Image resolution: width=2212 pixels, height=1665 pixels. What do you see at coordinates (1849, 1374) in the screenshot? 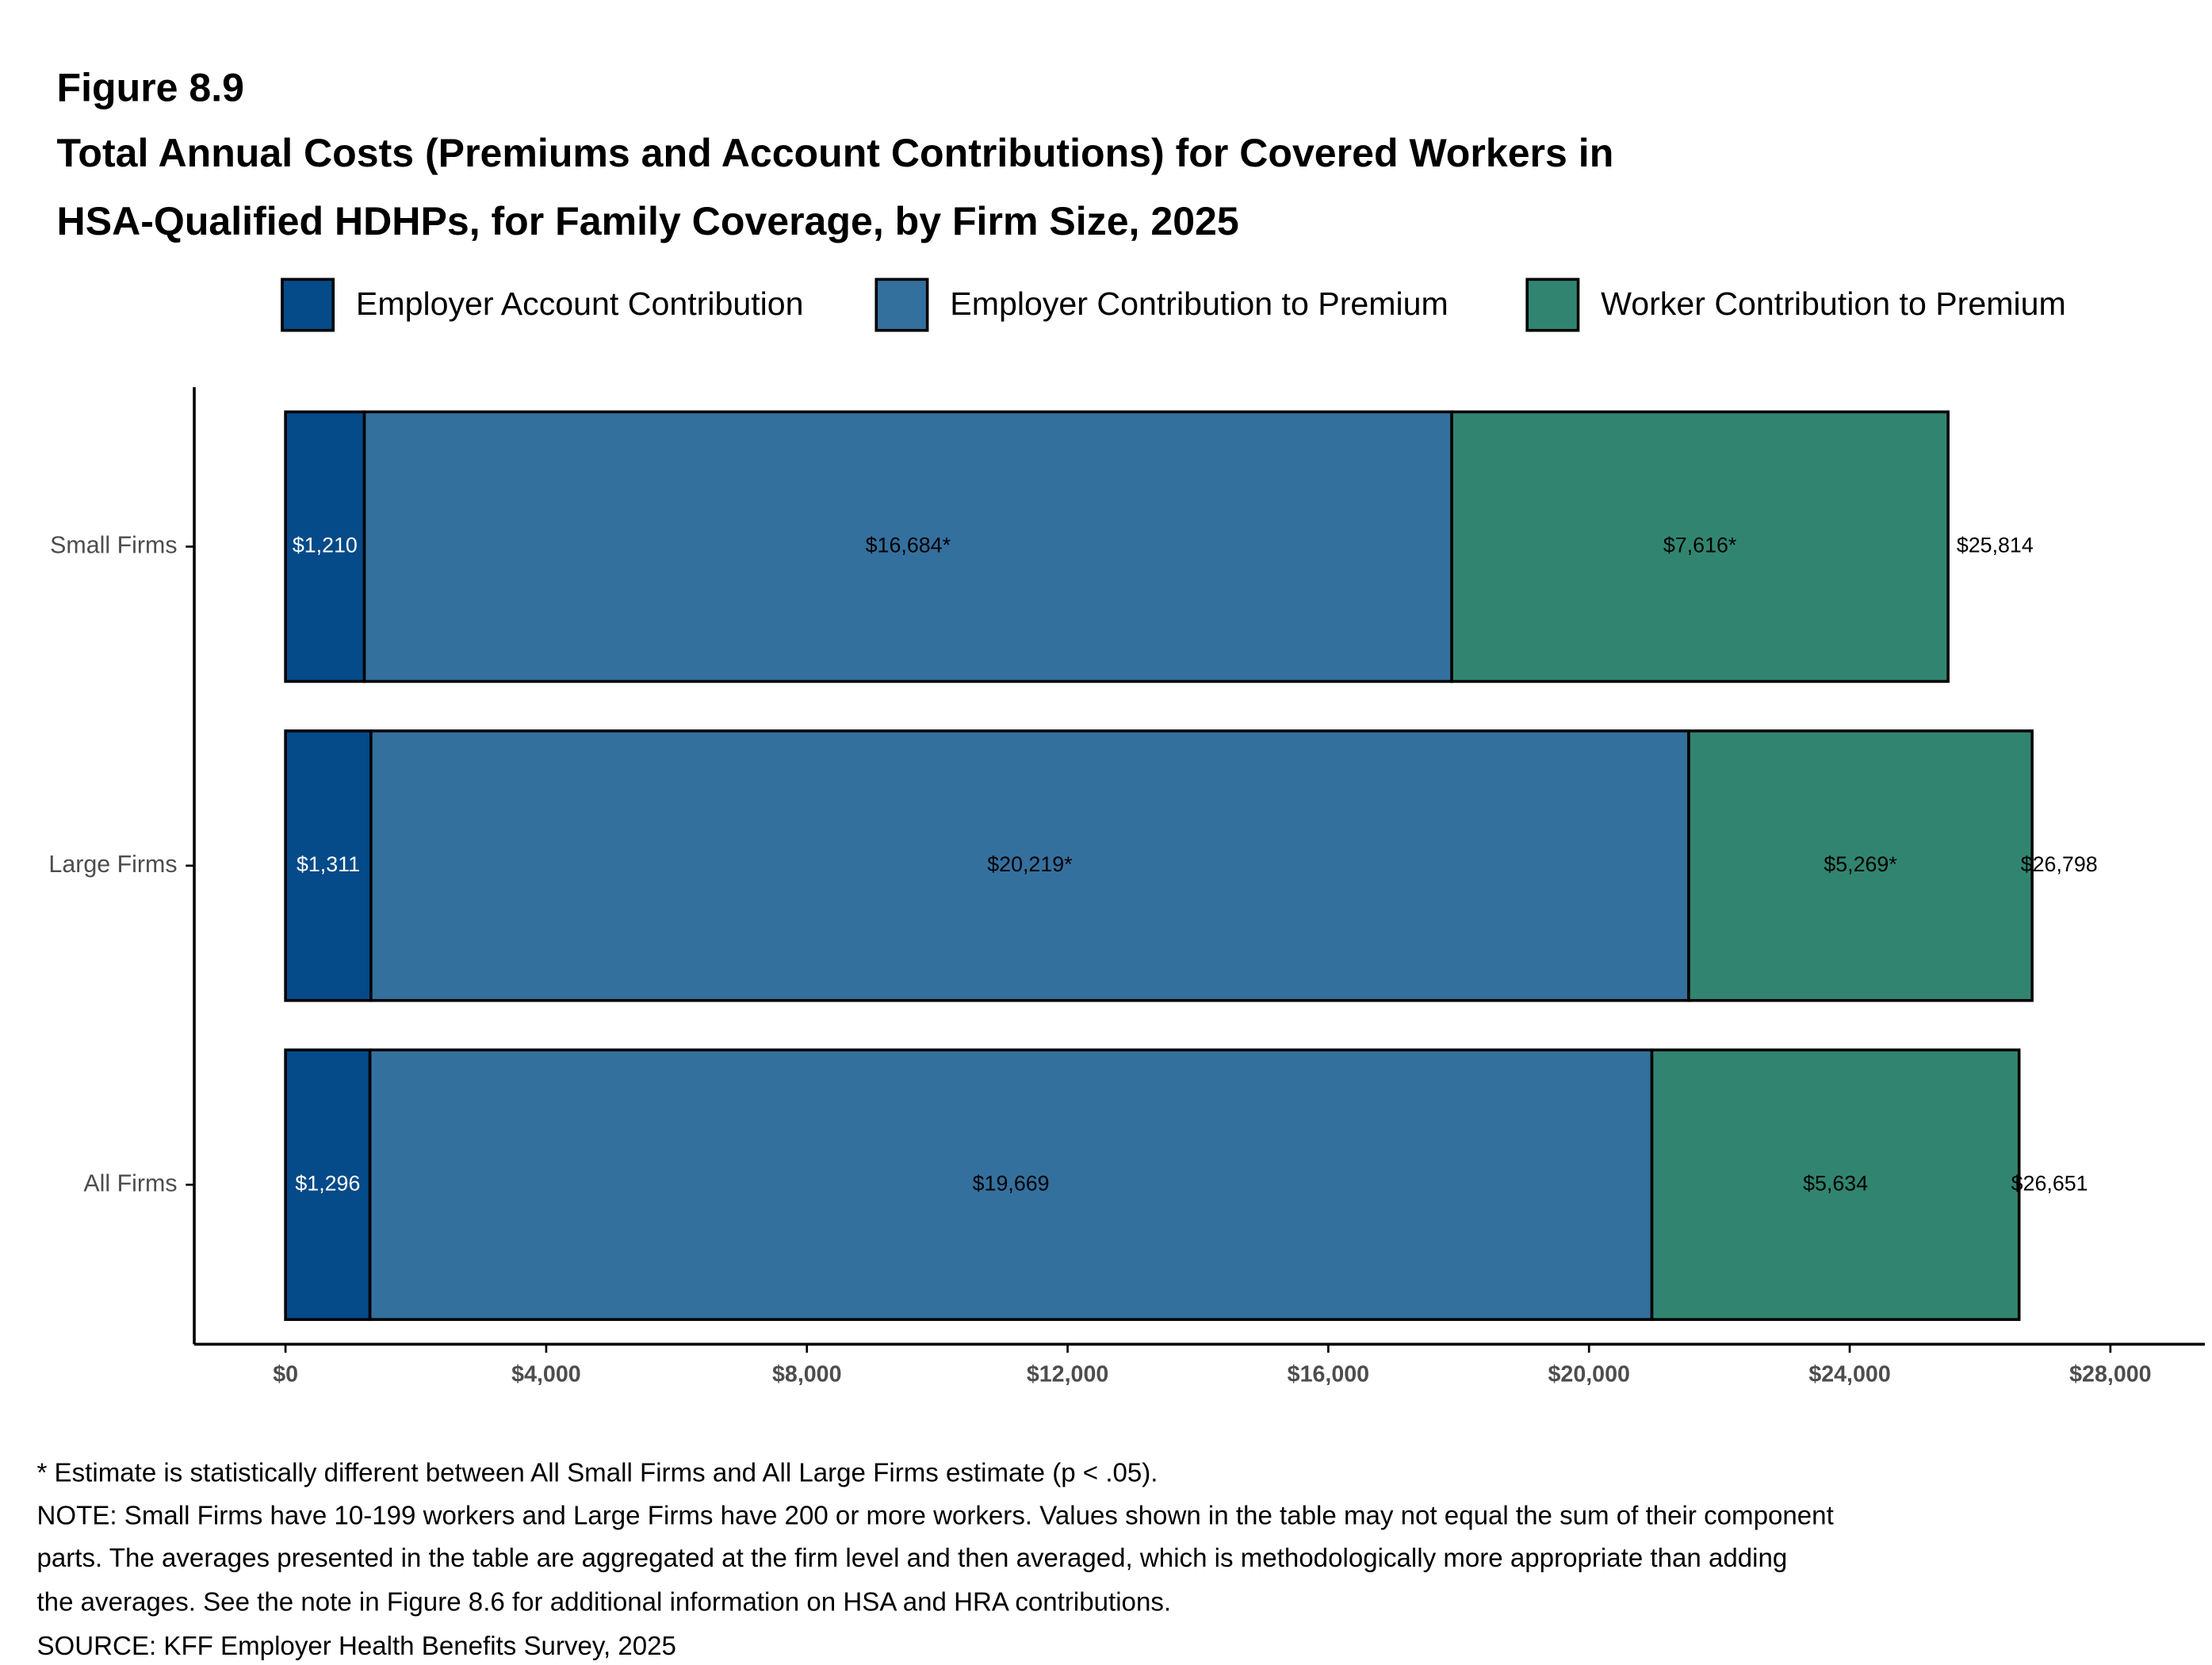
I see `x-tick-label: $24,000` at bounding box center [1849, 1374].